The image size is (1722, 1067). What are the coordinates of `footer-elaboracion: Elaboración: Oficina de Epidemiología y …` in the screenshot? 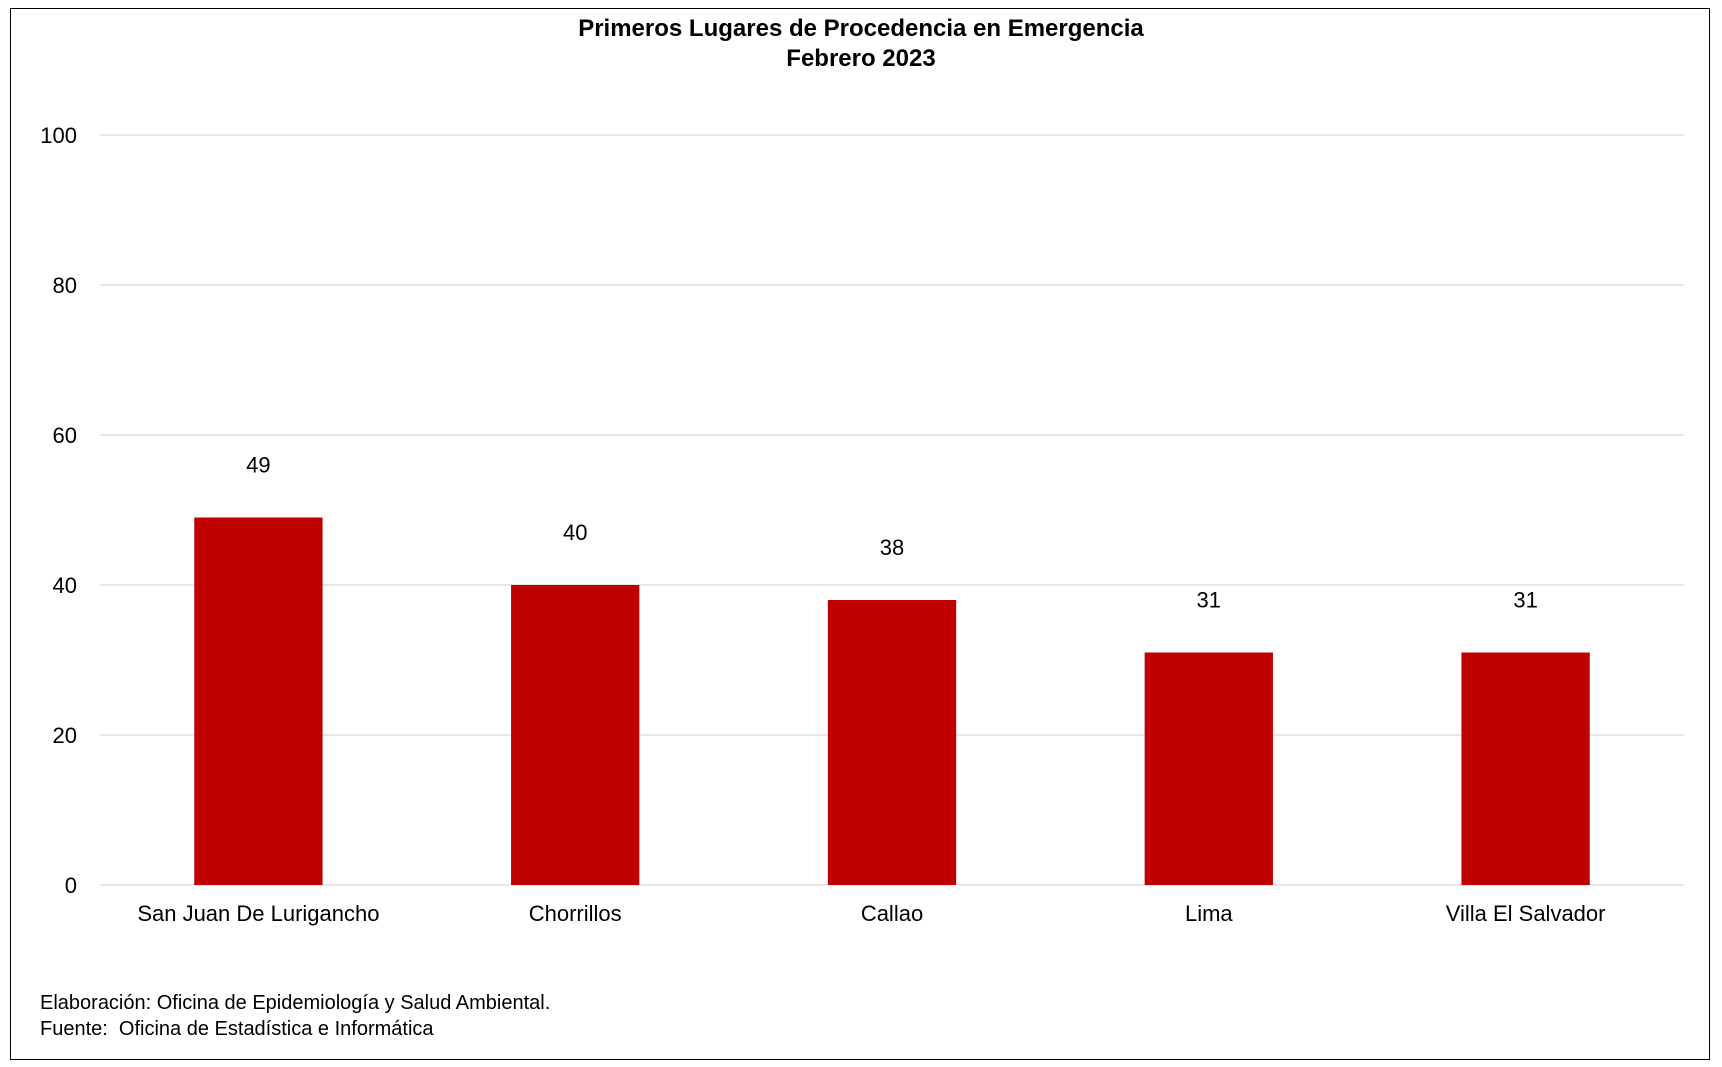 It's located at (295, 1003).